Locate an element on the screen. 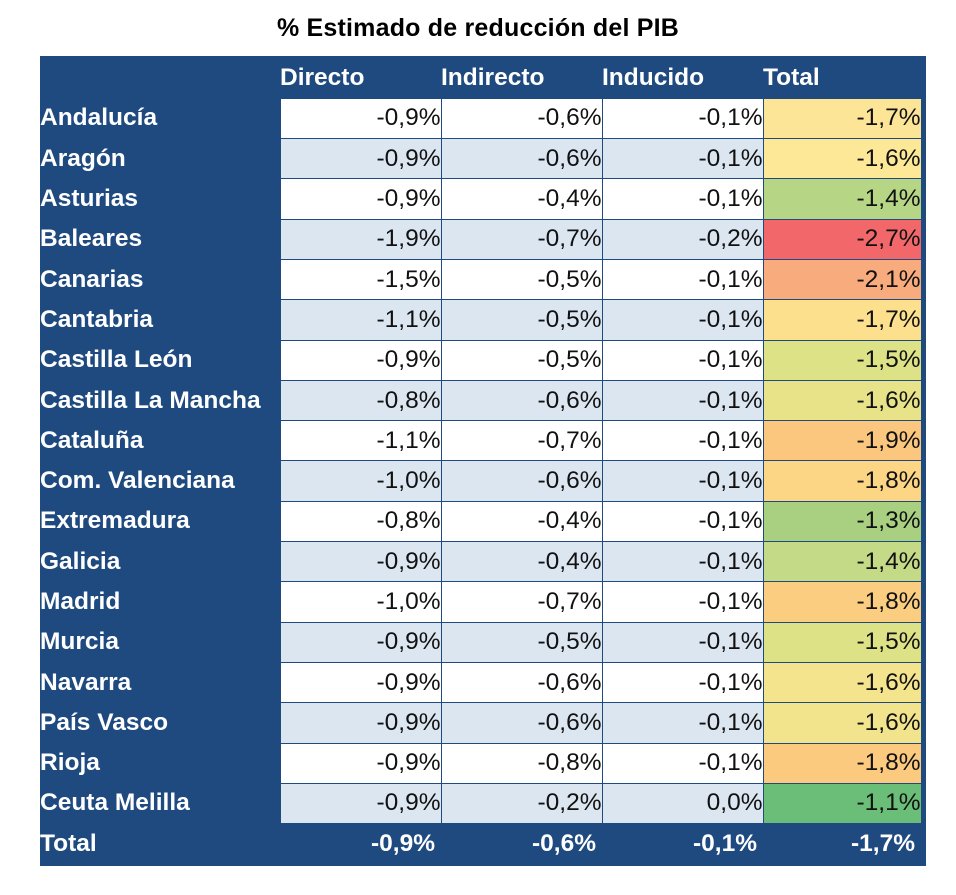  inducido-cell: -0,2% is located at coordinates (682, 239).